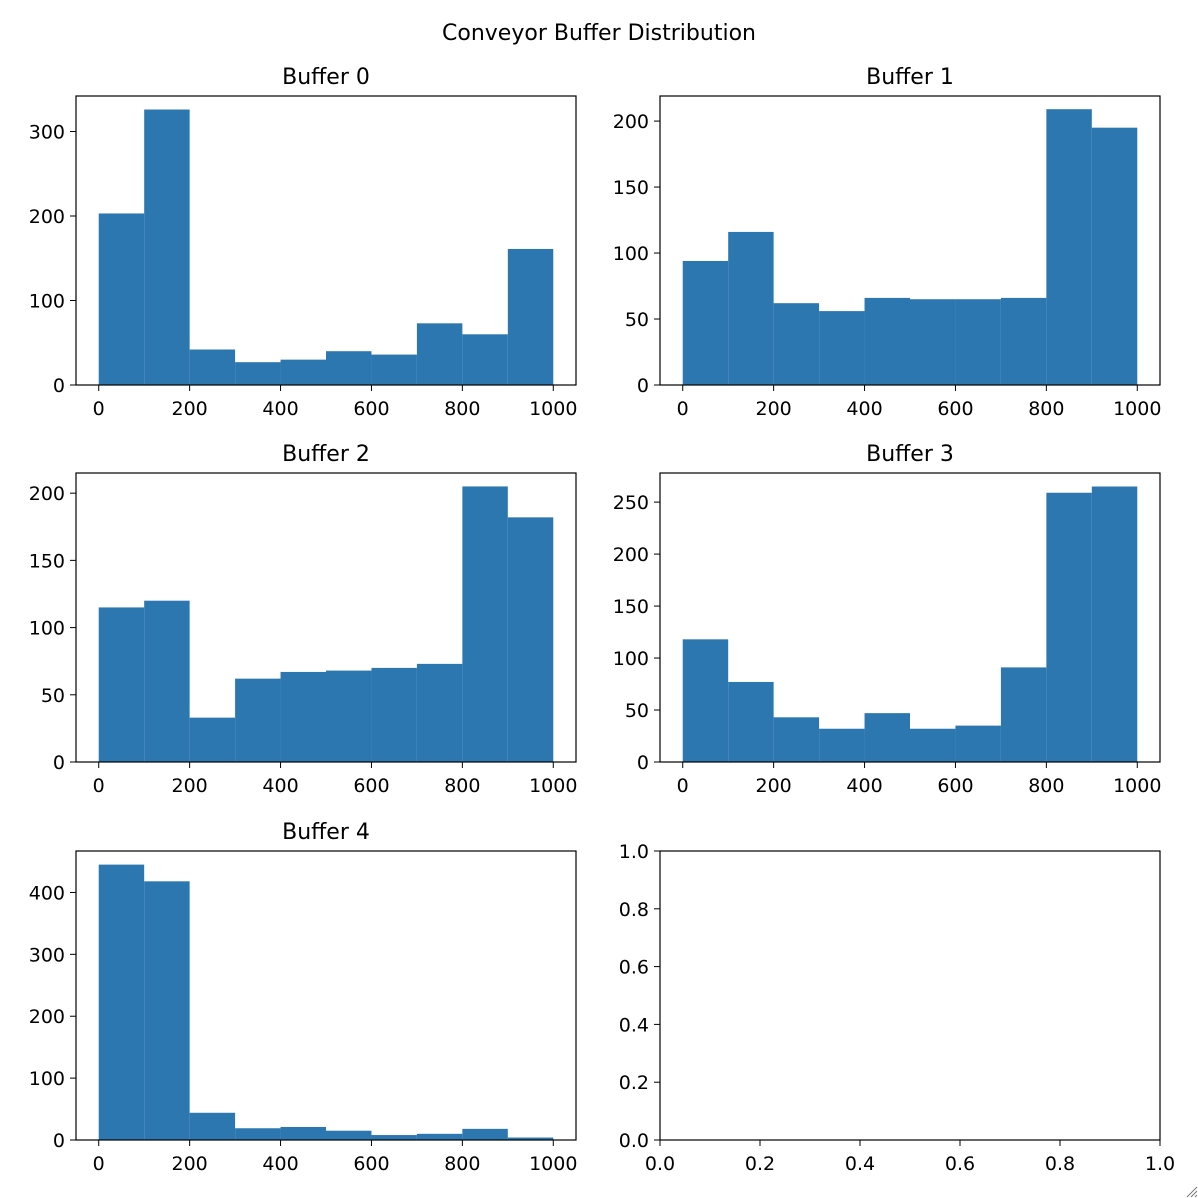 The image size is (1198, 1198). I want to click on x-tick-label: 0.4, so click(860, 1164).